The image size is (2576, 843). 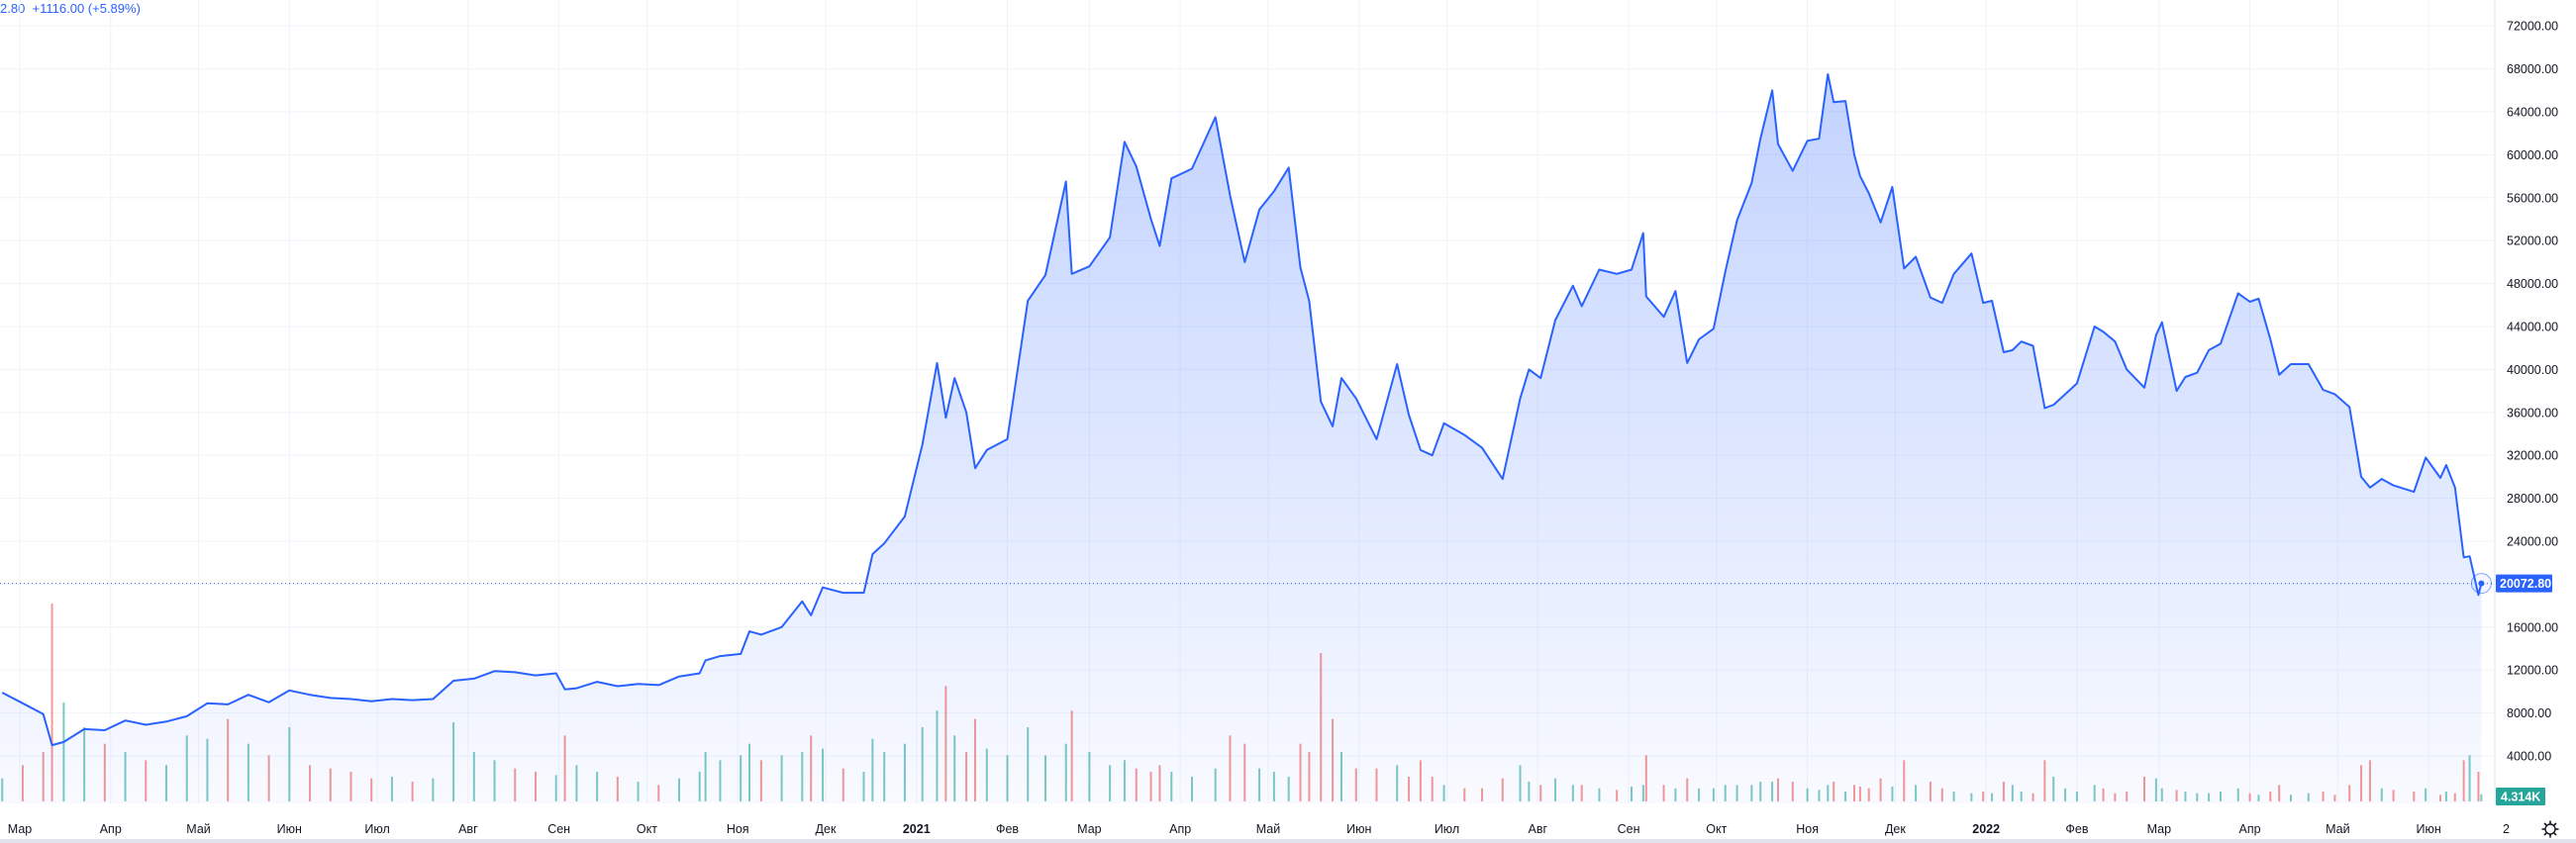 What do you see at coordinates (2533, 284) in the screenshot?
I see `y-tick-label: 48000.00` at bounding box center [2533, 284].